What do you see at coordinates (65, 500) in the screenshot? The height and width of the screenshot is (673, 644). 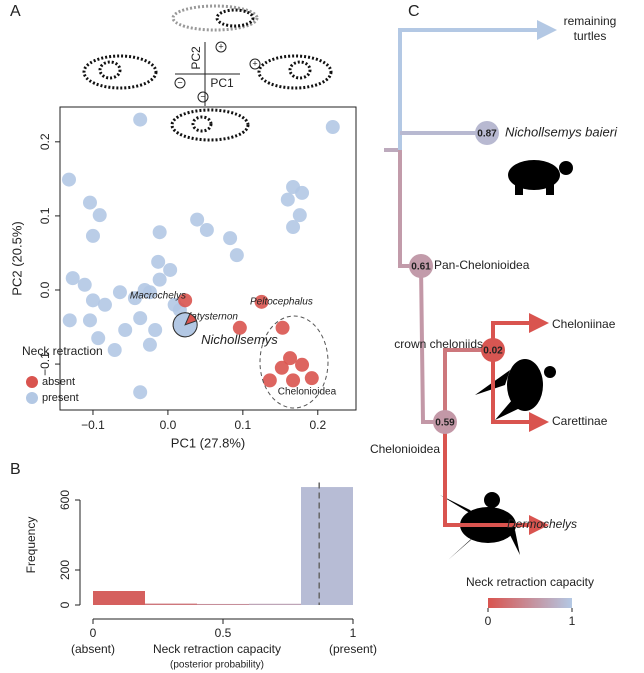 I see `y-tick-label: 600` at bounding box center [65, 500].